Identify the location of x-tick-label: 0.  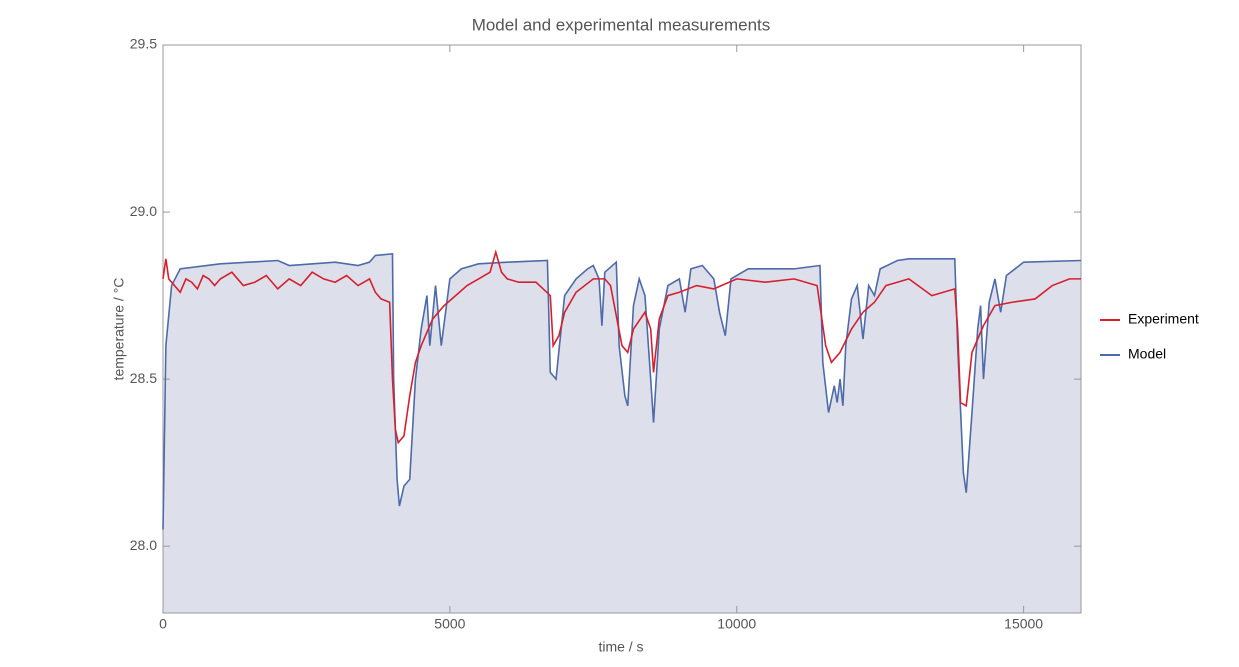
(163, 624).